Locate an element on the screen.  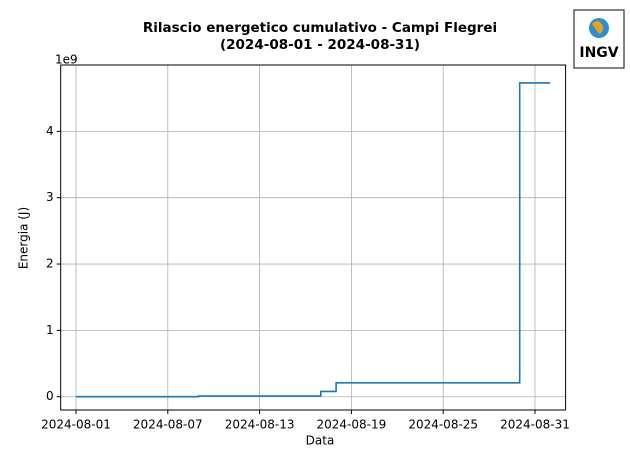
x-axis-label: Data is located at coordinates (320, 441).